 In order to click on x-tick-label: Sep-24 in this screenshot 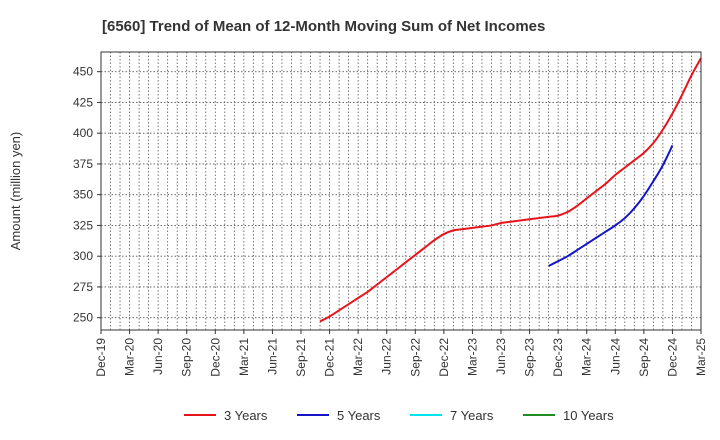, I will do `click(644, 357)`.